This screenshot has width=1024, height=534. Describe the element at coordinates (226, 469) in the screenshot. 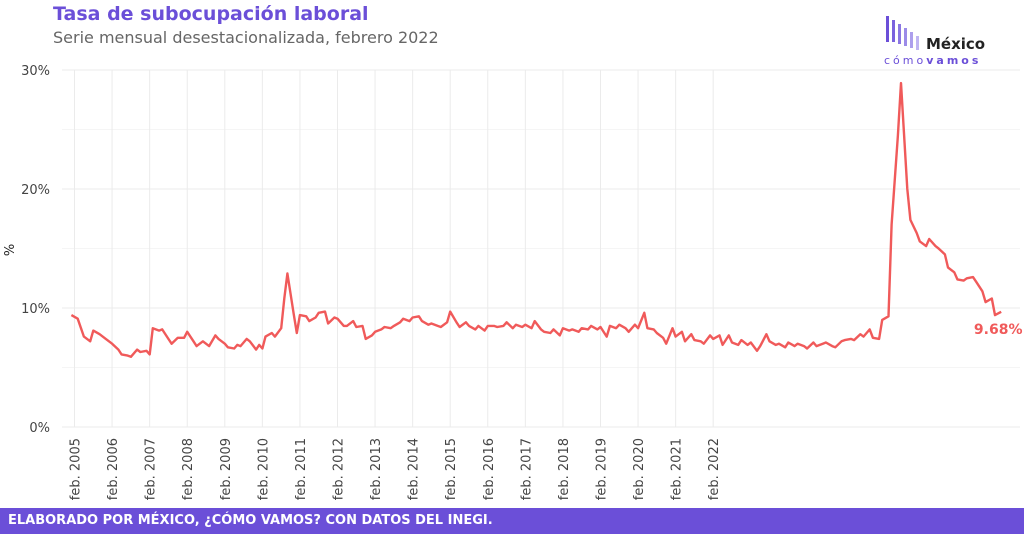

I see `x-tick-label: feb. 2009` at that location.